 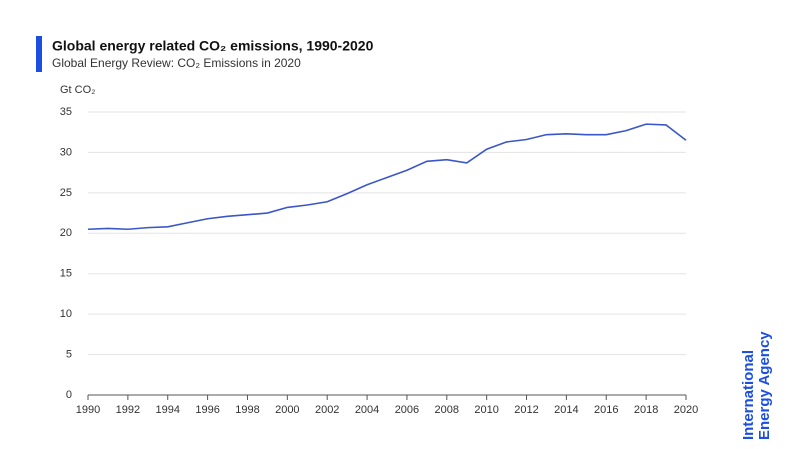 What do you see at coordinates (88, 410) in the screenshot?
I see `x-tick-label: 1990` at bounding box center [88, 410].